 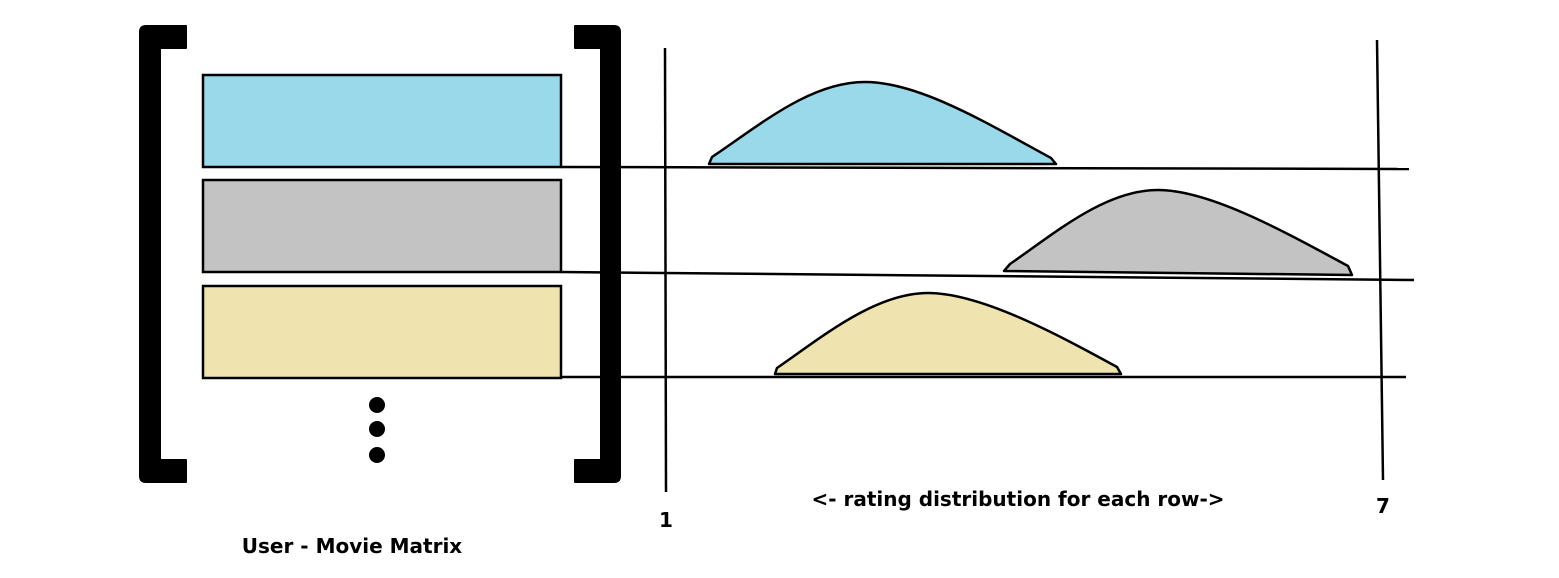 I want to click on row-2-baseline, so click(x=987, y=276).